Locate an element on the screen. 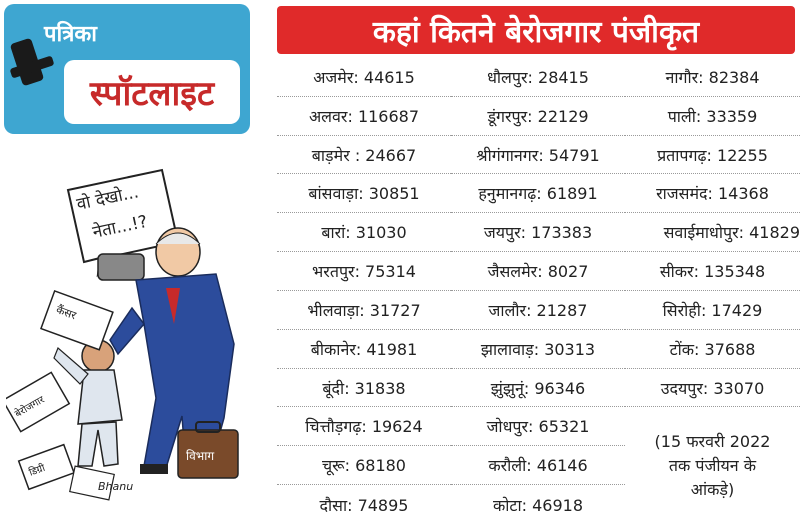 The height and width of the screenshot is (524, 800). district-entry: सिरोही: 17429 is located at coordinates (712, 310).